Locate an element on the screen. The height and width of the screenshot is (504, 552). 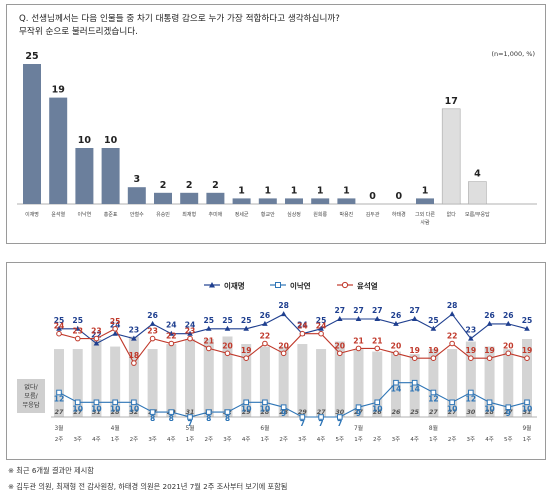
lee-jaemyung-value: 28 is located at coordinates (452, 305).